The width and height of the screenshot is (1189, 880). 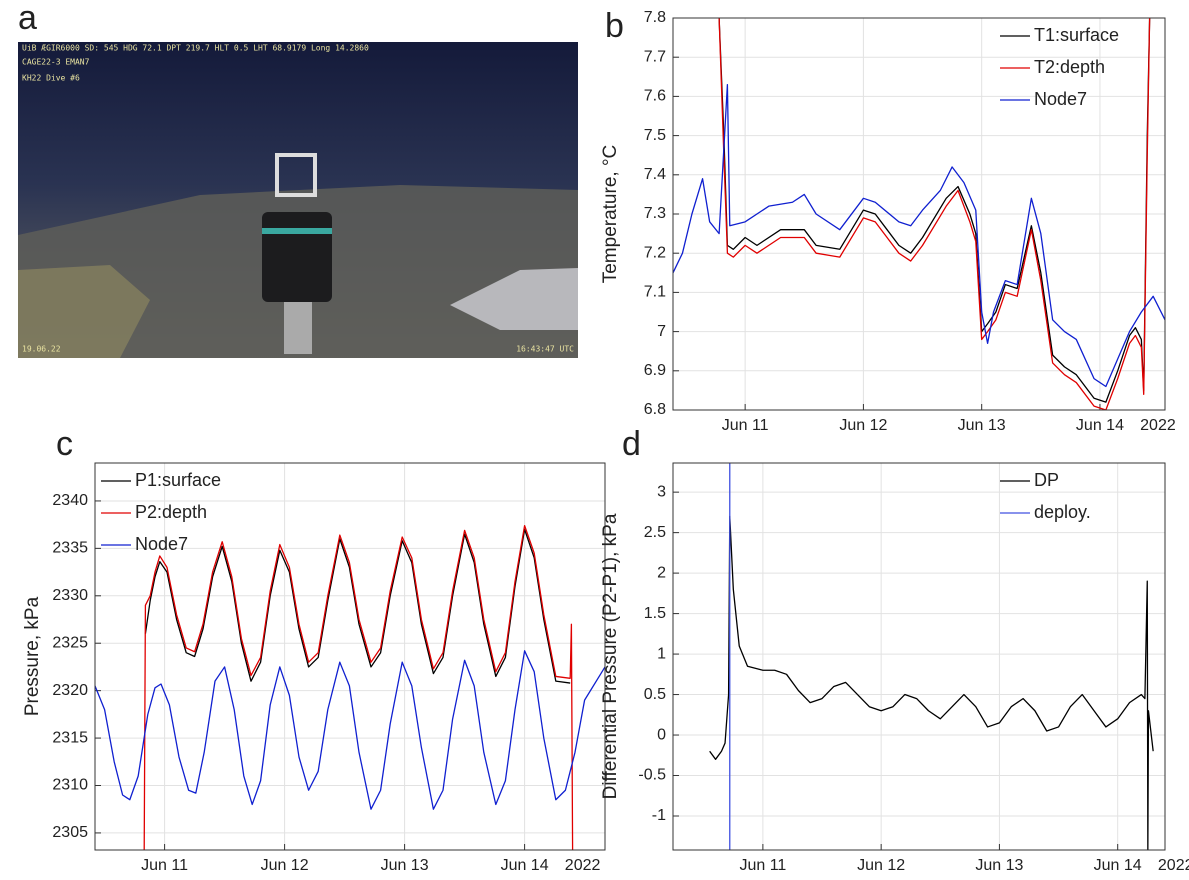 I want to click on y-tick-label: 2335, so click(x=70, y=548).